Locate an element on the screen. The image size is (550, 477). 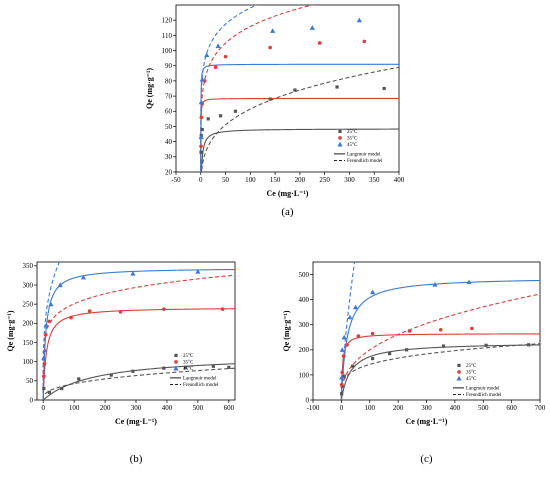
legend-freundlich-label: Freundlich model is located at coordinates (201, 385).